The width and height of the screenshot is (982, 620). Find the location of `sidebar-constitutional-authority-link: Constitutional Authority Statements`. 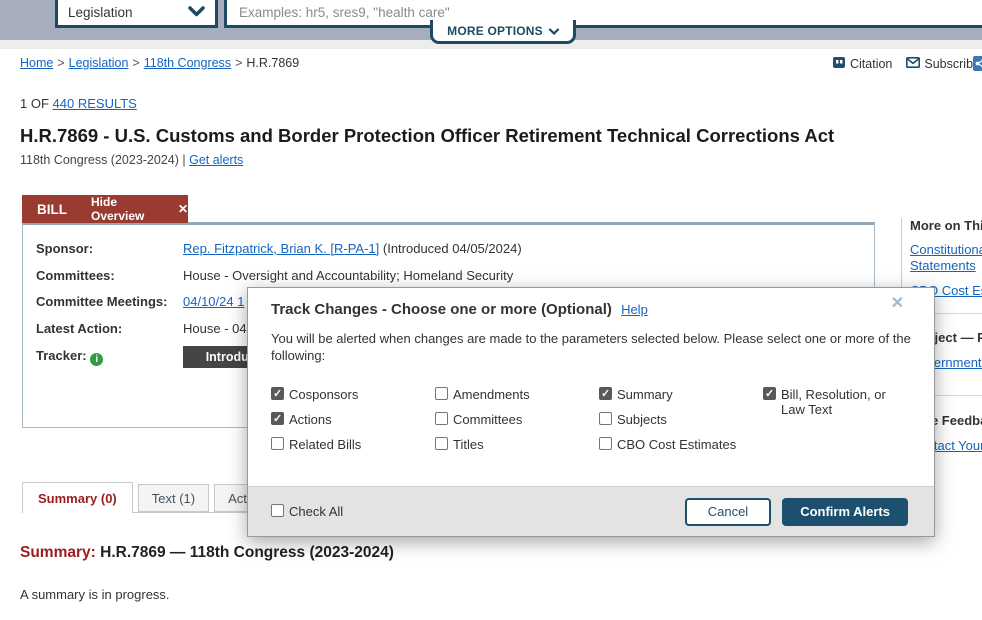

sidebar-constitutional-authority-link: Constitutional Authority Statements is located at coordinates (946, 257).